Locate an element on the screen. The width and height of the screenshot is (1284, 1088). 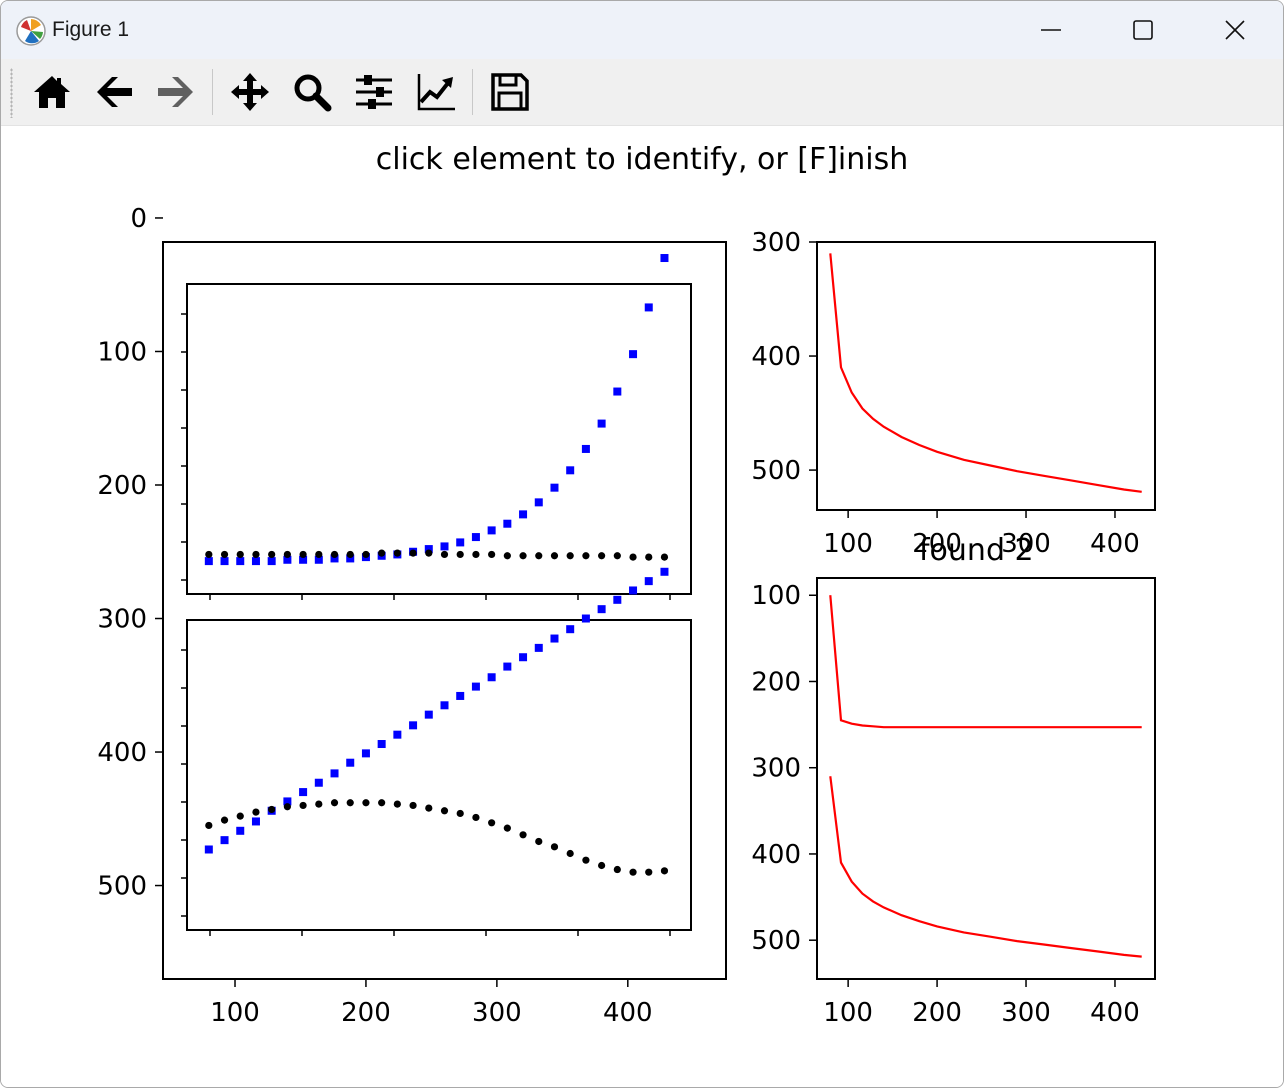
y-tick-label: 100 is located at coordinates (122, 352).